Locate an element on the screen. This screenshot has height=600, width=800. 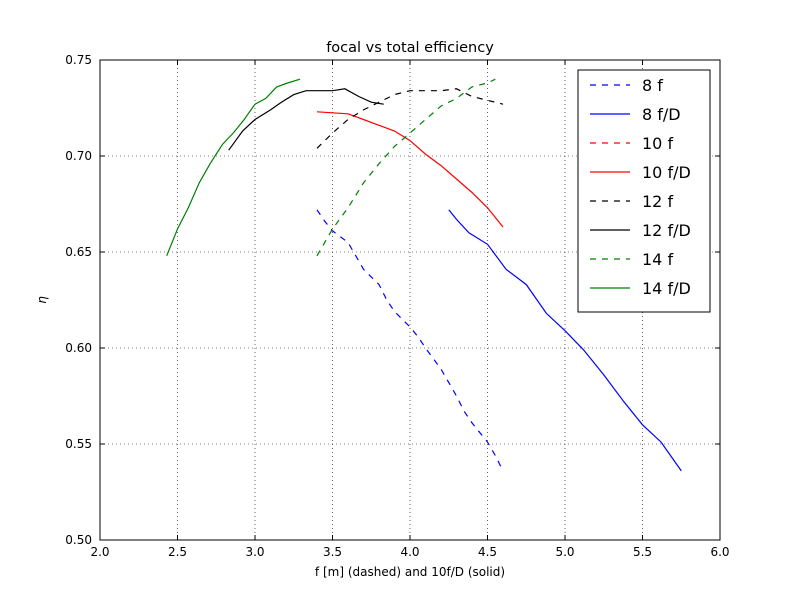
legend-label: 14 f/D is located at coordinates (666, 288).